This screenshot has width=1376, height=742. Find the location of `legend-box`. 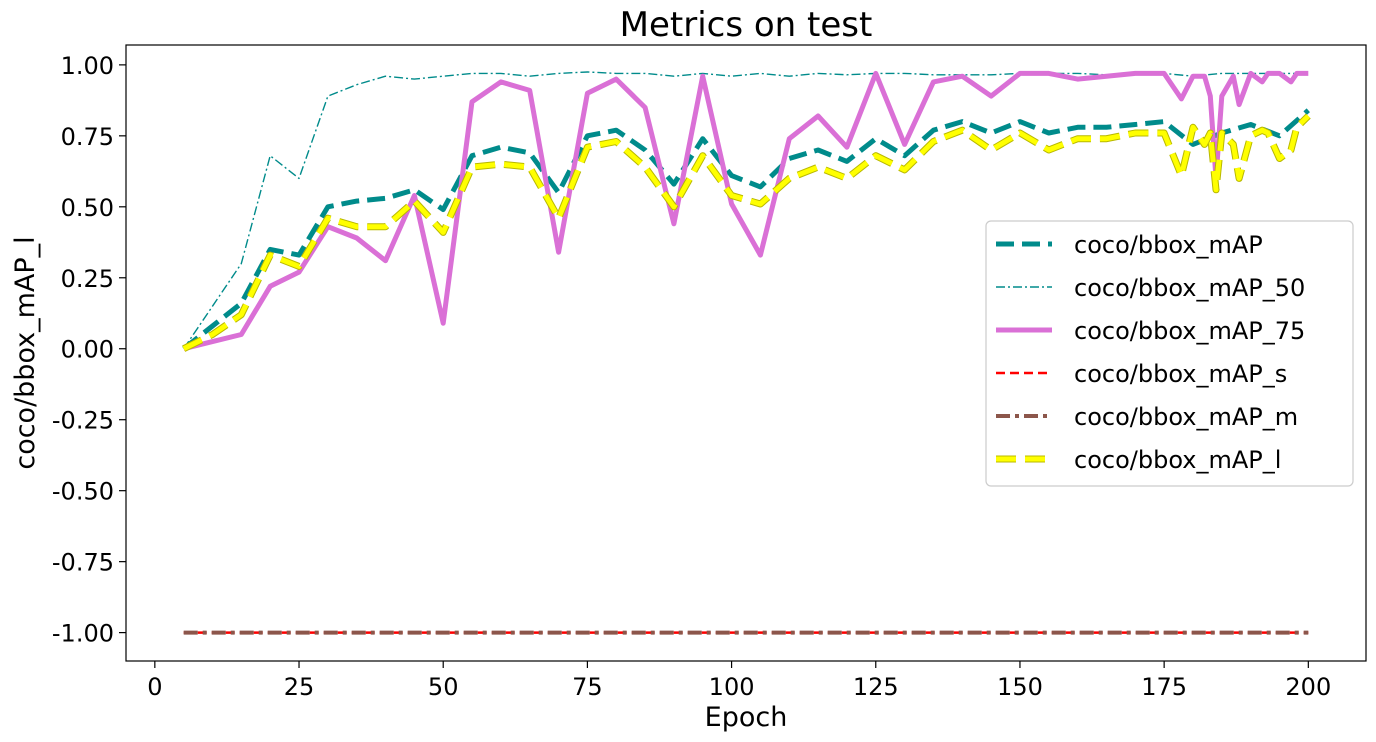

legend-box is located at coordinates (1169, 353).